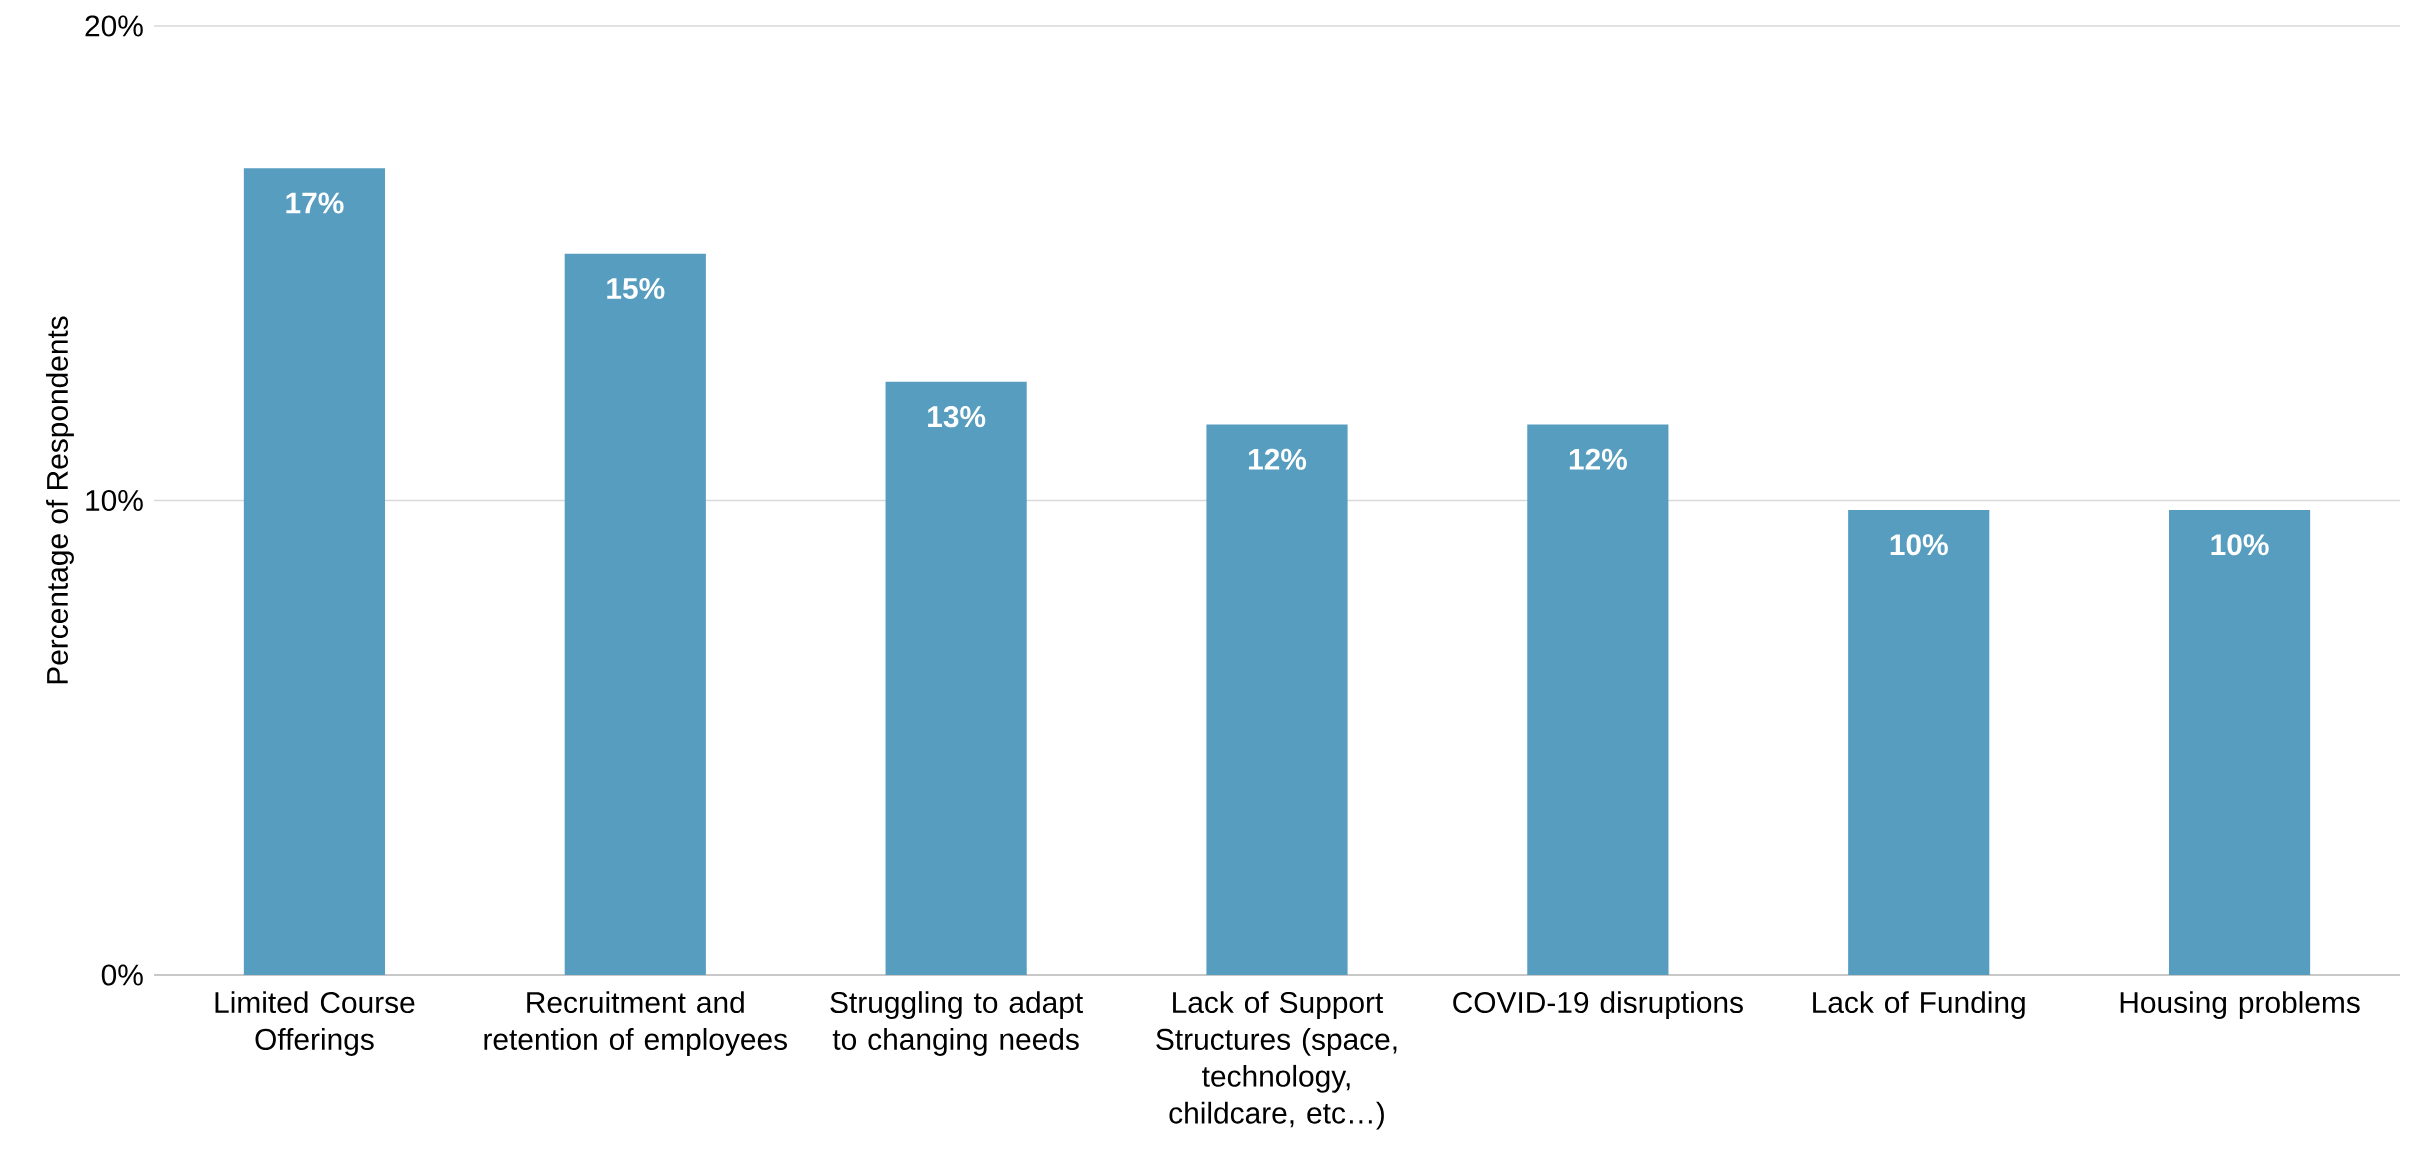  What do you see at coordinates (315, 1023) in the screenshot?
I see `x-tick-label: Limited Course Offerings` at bounding box center [315, 1023].